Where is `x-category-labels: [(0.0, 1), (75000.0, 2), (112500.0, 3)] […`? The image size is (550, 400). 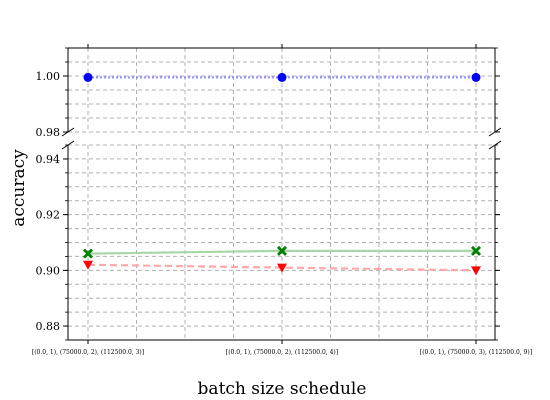
x-category-labels: [(0.0, 1), (75000.0, 2), (112500.0, 3)] [… is located at coordinates (282, 352).